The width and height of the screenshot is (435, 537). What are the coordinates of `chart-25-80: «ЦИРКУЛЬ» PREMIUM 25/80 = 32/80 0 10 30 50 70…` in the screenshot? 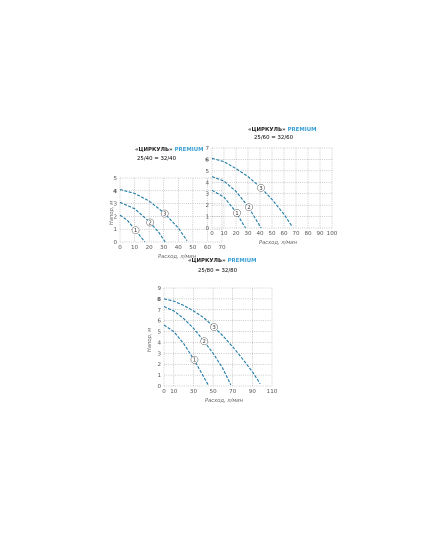 It's located at (214, 334).